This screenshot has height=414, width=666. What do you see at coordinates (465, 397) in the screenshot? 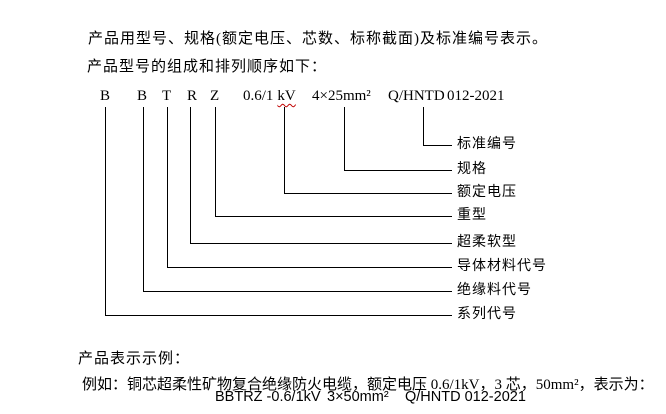
I see `example-display-standard: Q/HNTD 012-2021` at bounding box center [465, 397].